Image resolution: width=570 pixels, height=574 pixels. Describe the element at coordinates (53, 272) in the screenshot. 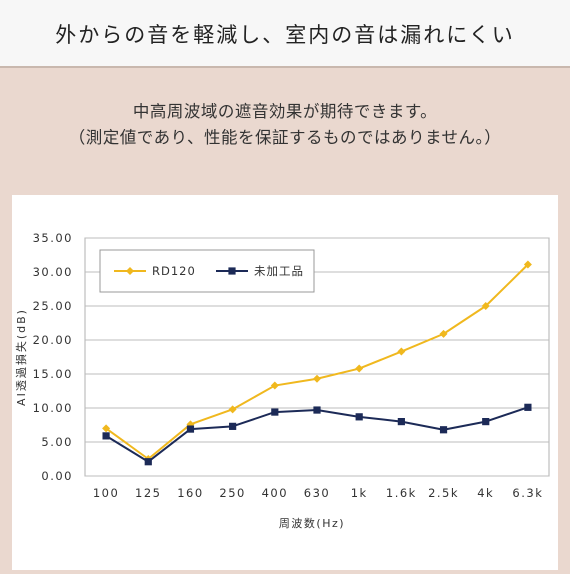

I see `y-tick-label: 30.00` at that location.